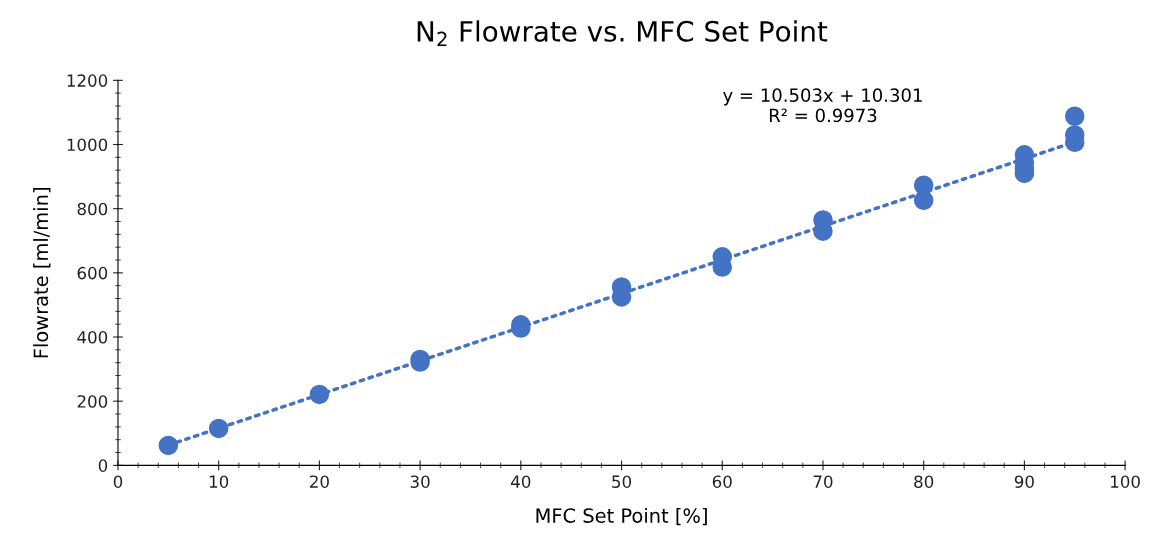 This screenshot has width=1151, height=554. Describe the element at coordinates (521, 481) in the screenshot. I see `x-tick-label: 40` at that location.